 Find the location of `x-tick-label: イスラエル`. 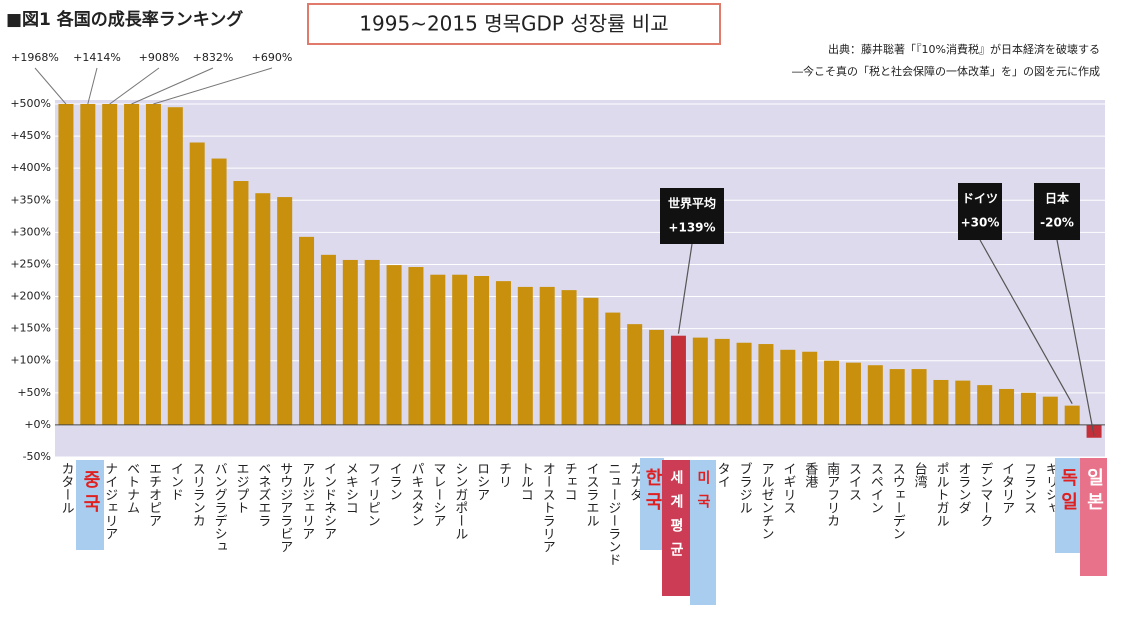

x-tick-label: イスラエル is located at coordinates (590, 494).